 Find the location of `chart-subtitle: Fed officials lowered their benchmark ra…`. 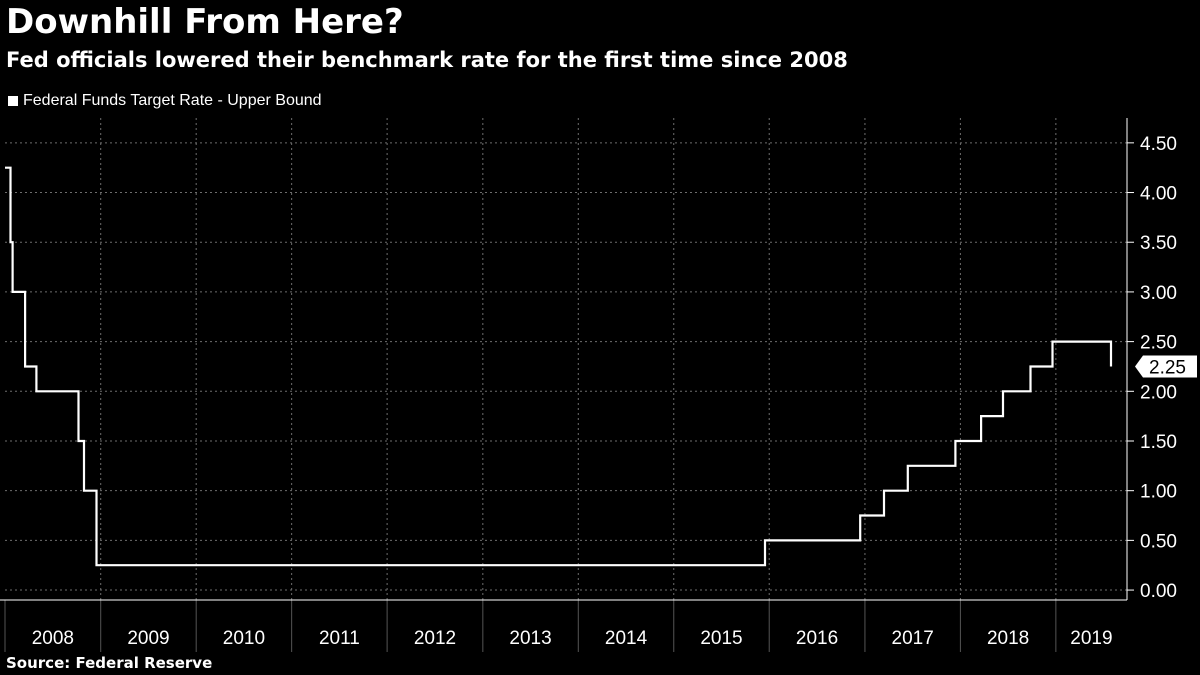

chart-subtitle: Fed officials lowered their benchmark ra… is located at coordinates (427, 60).